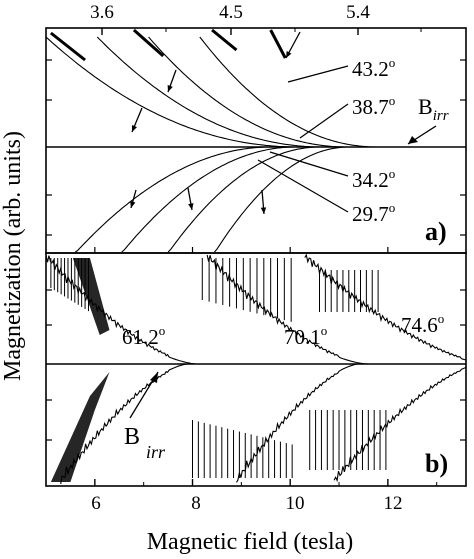 The height and width of the screenshot is (559, 474). Describe the element at coordinates (145, 443) in the screenshot. I see `birr-label-b: Birr` at that location.